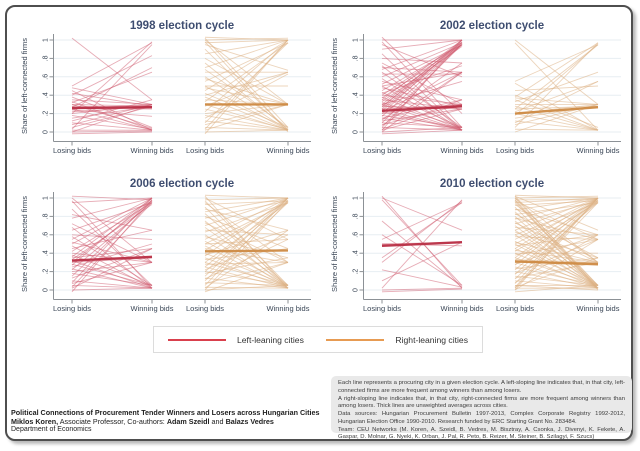 The image size is (640, 451). I want to click on left-leaning-line-swatch, so click(197, 339).